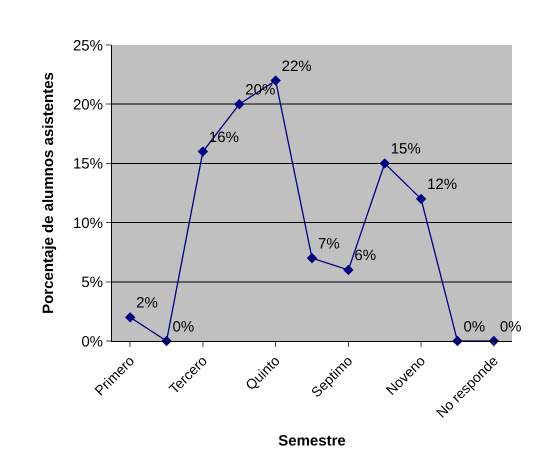 The height and width of the screenshot is (458, 536). What do you see at coordinates (442, 185) in the screenshot?
I see `data-label: 12%` at bounding box center [442, 185].